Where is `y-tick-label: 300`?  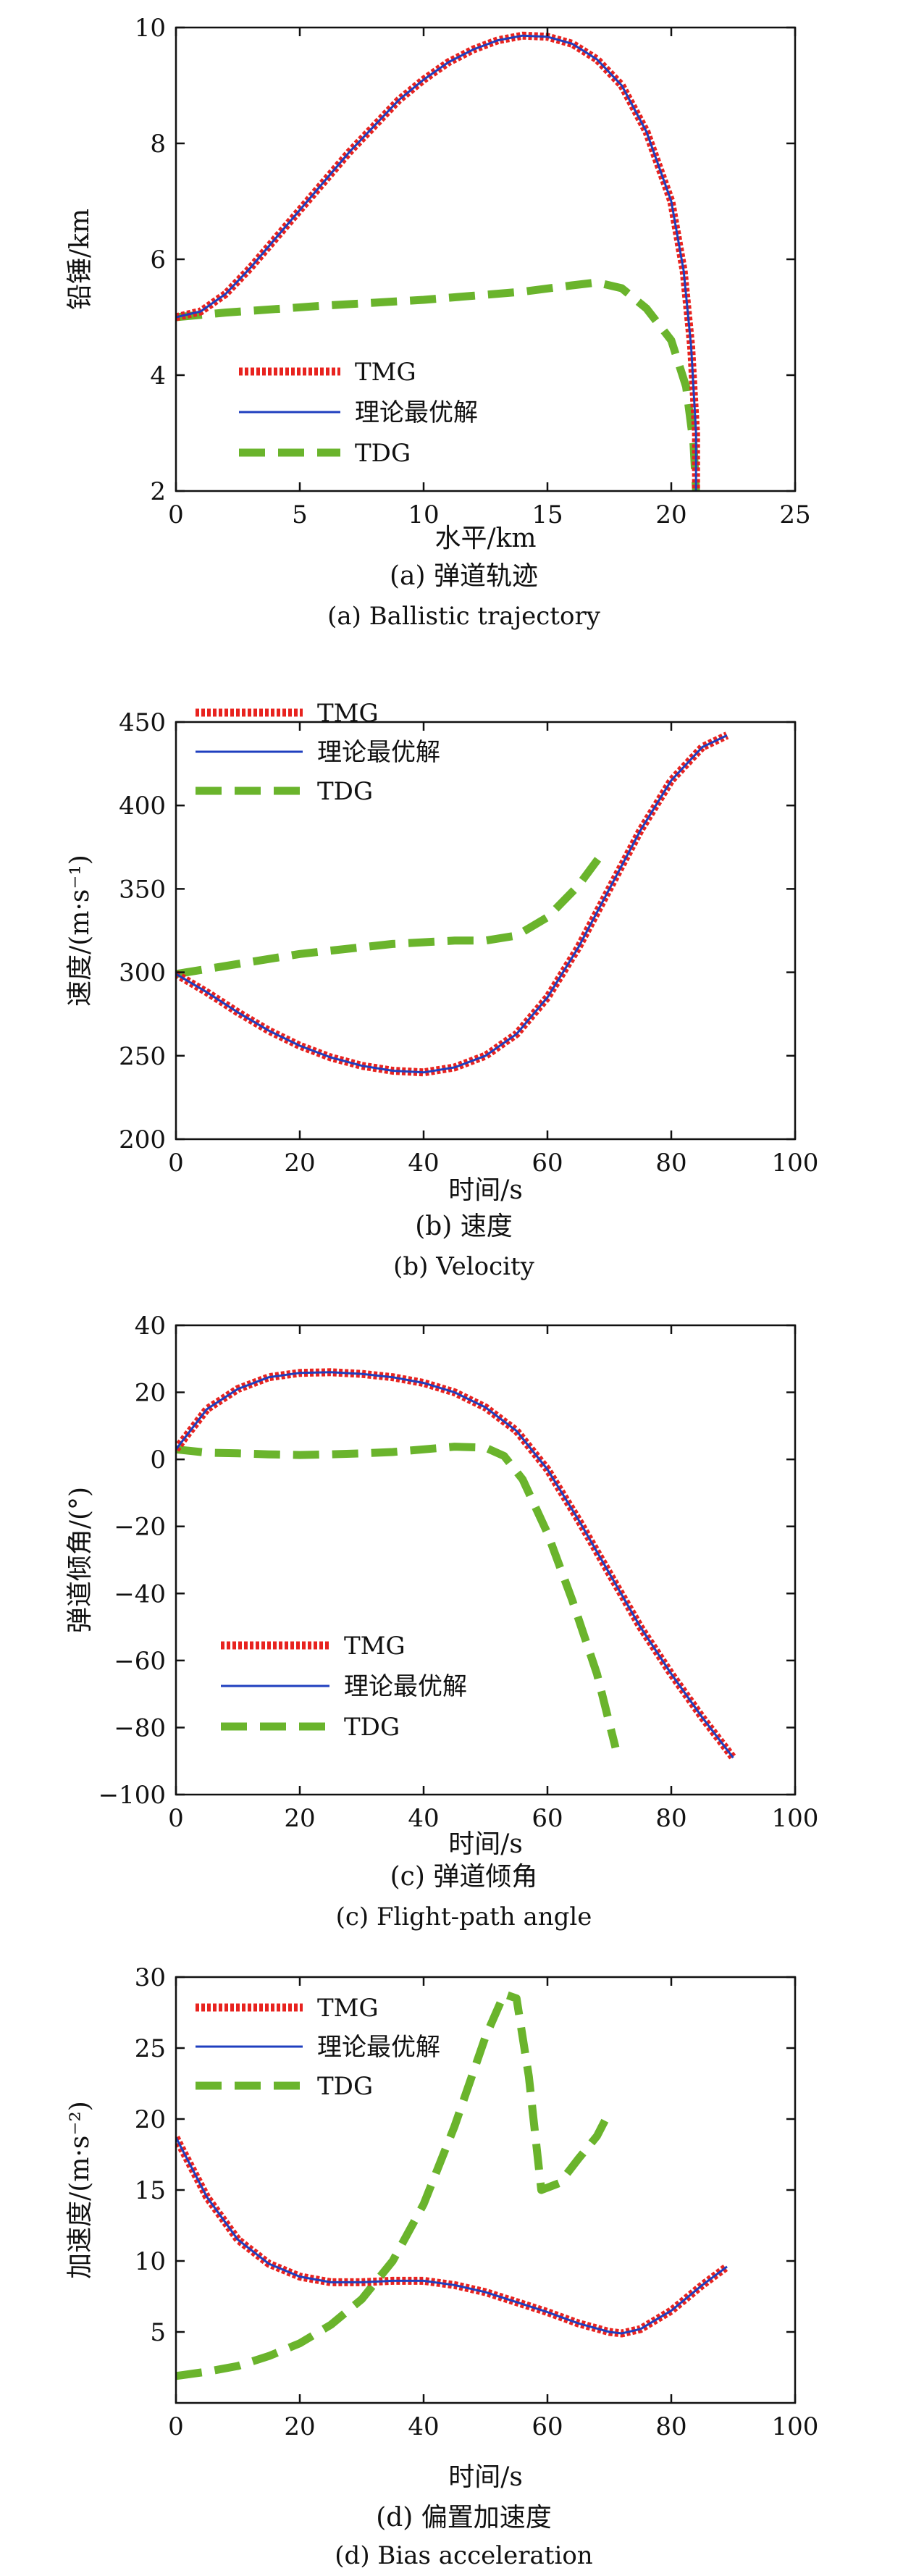 y-tick-label: 300 is located at coordinates (142, 973).